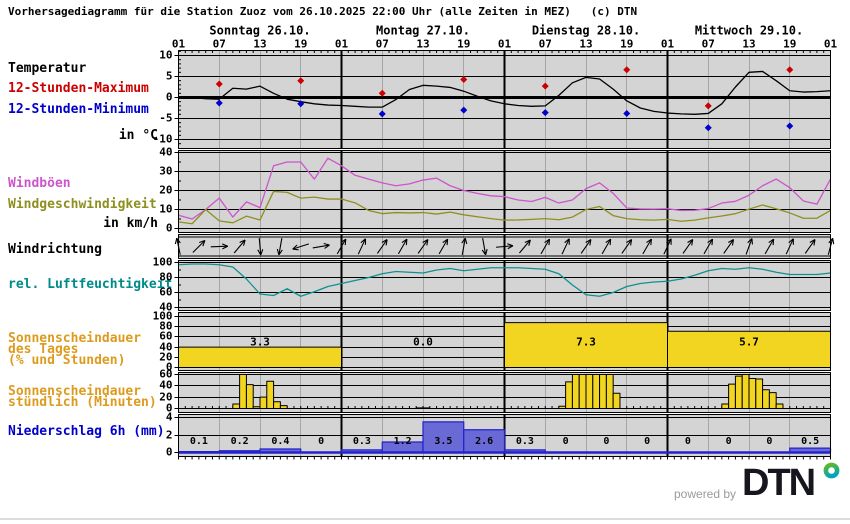 The height and width of the screenshot is (524, 850). Describe the element at coordinates (75, 338) in the screenshot. I see `label-sunshine-day-1: Sonnenscheindauer` at that location.